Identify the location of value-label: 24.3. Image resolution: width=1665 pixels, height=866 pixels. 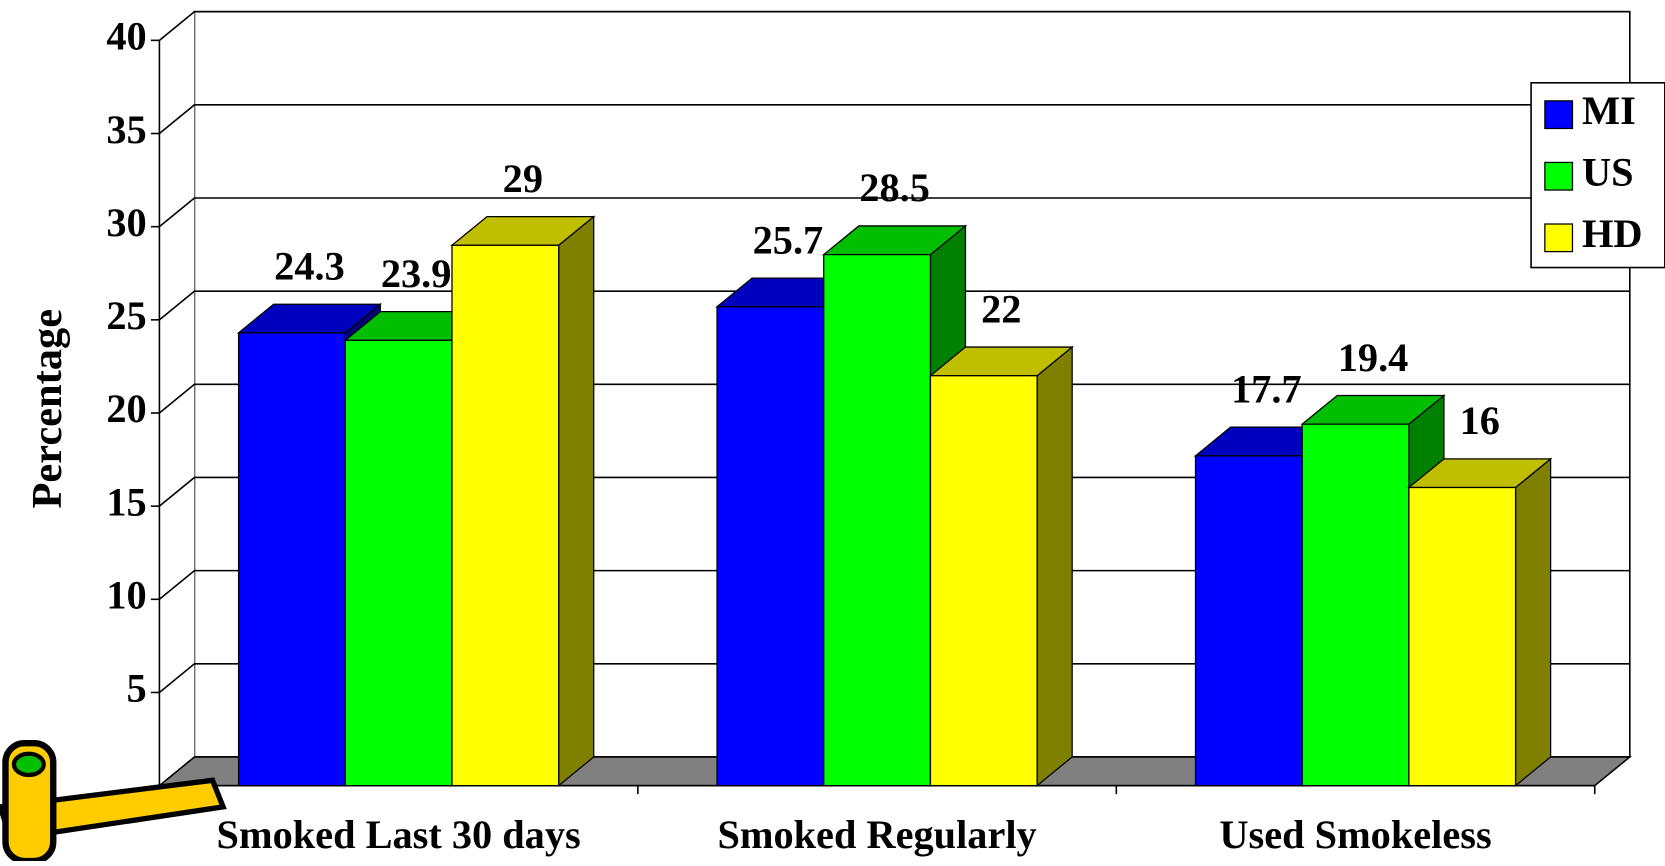
(309, 265).